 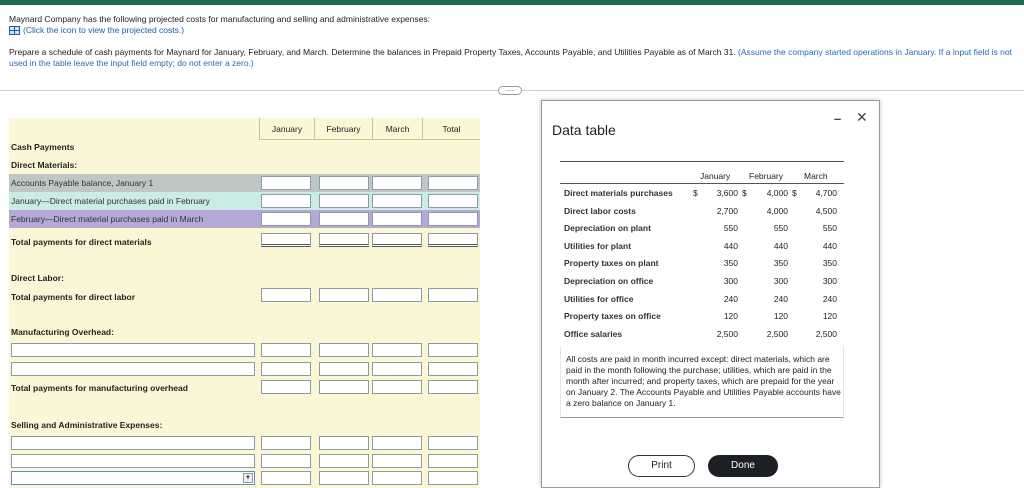 I want to click on currency-jan: $, so click(x=695, y=193).